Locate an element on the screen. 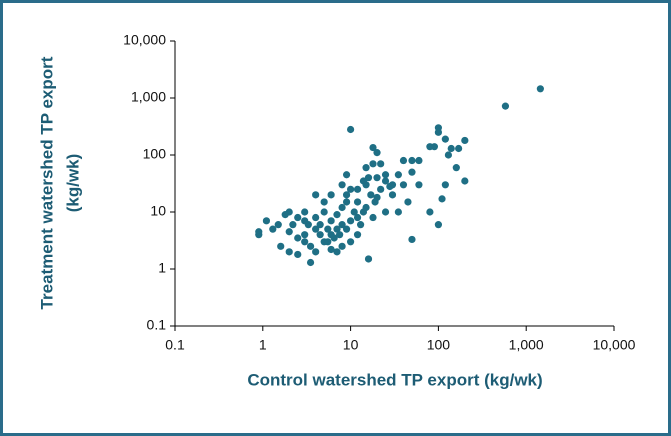 The width and height of the screenshot is (671, 436). x-tick-label: 0.1 is located at coordinates (175, 345).